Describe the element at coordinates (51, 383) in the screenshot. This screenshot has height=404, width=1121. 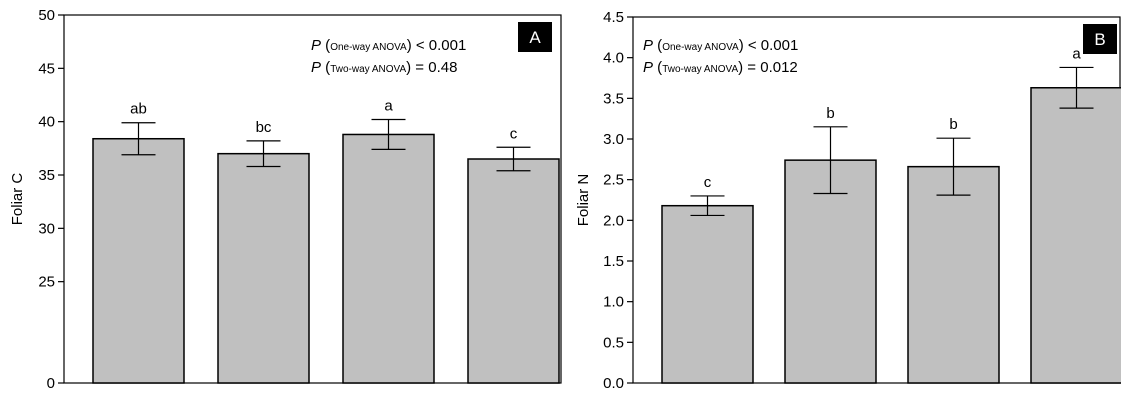
I see `y-tick-label: 0` at that location.